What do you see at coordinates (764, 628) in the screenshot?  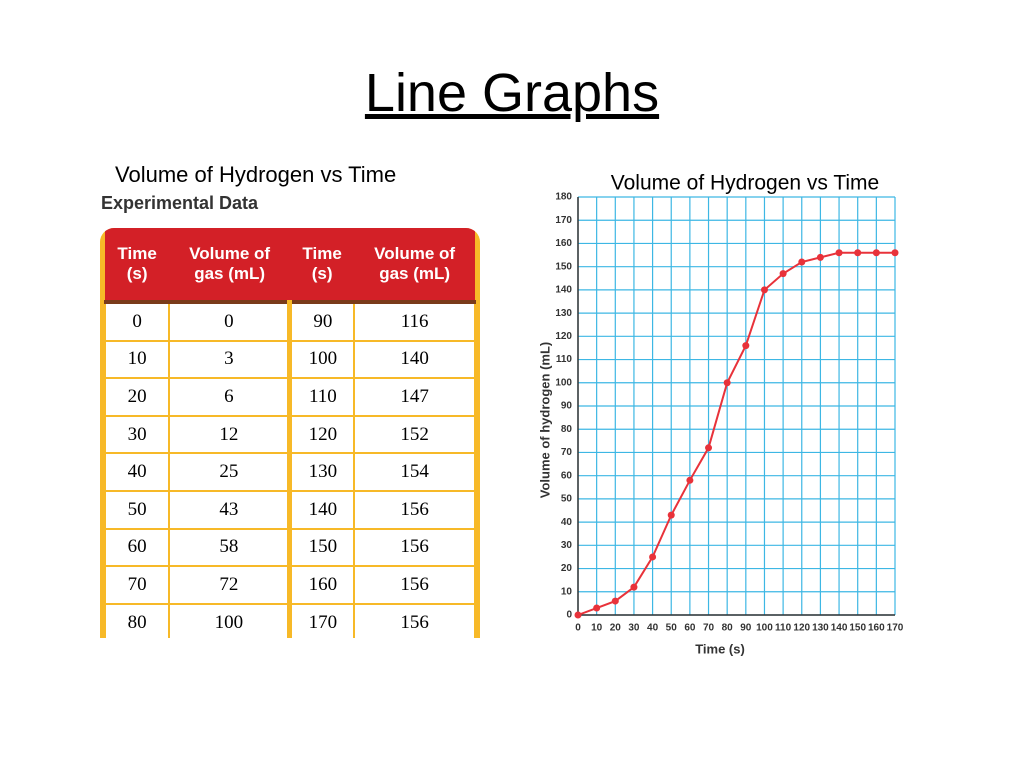 I see `x-tick-label: 100` at bounding box center [764, 628].